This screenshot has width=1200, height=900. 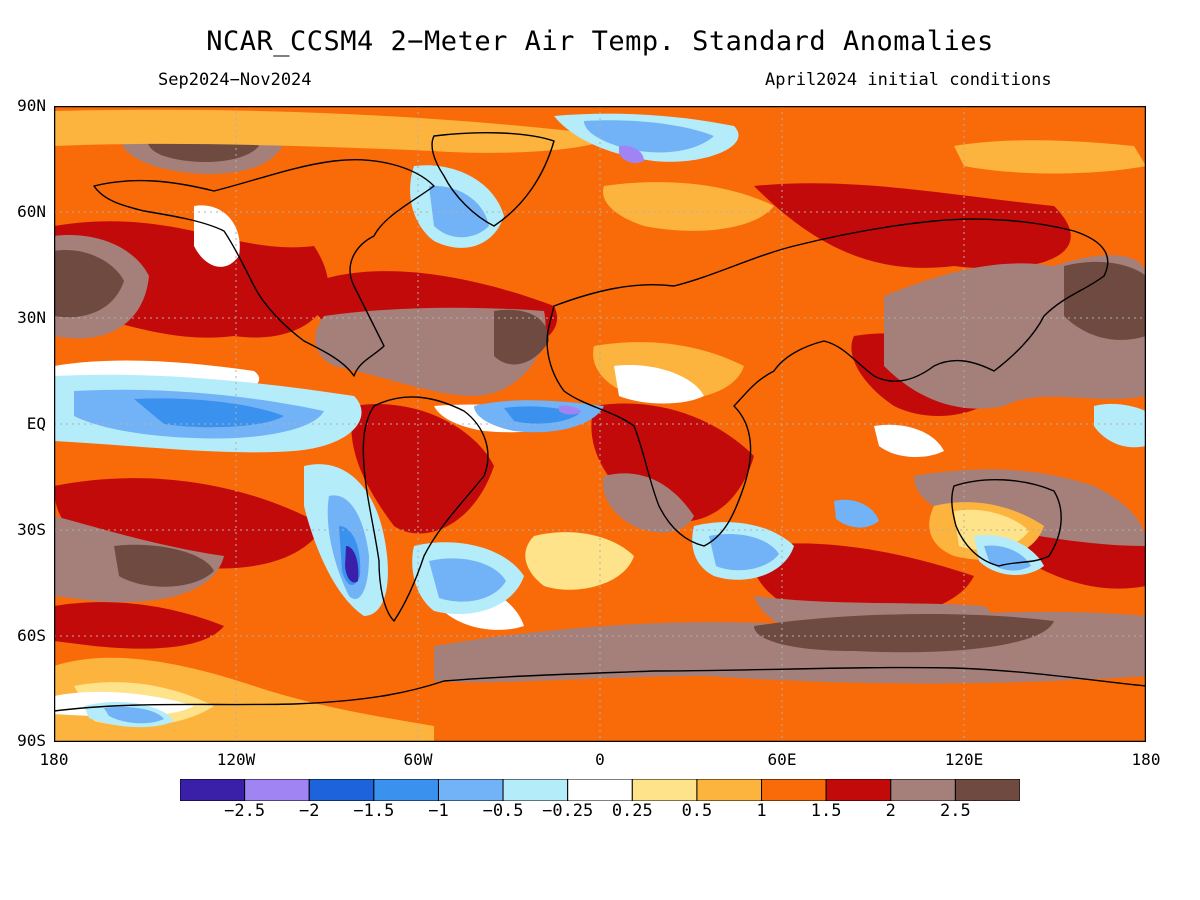 I want to click on colorbar-tick-label: −1.5, so click(x=374, y=811).